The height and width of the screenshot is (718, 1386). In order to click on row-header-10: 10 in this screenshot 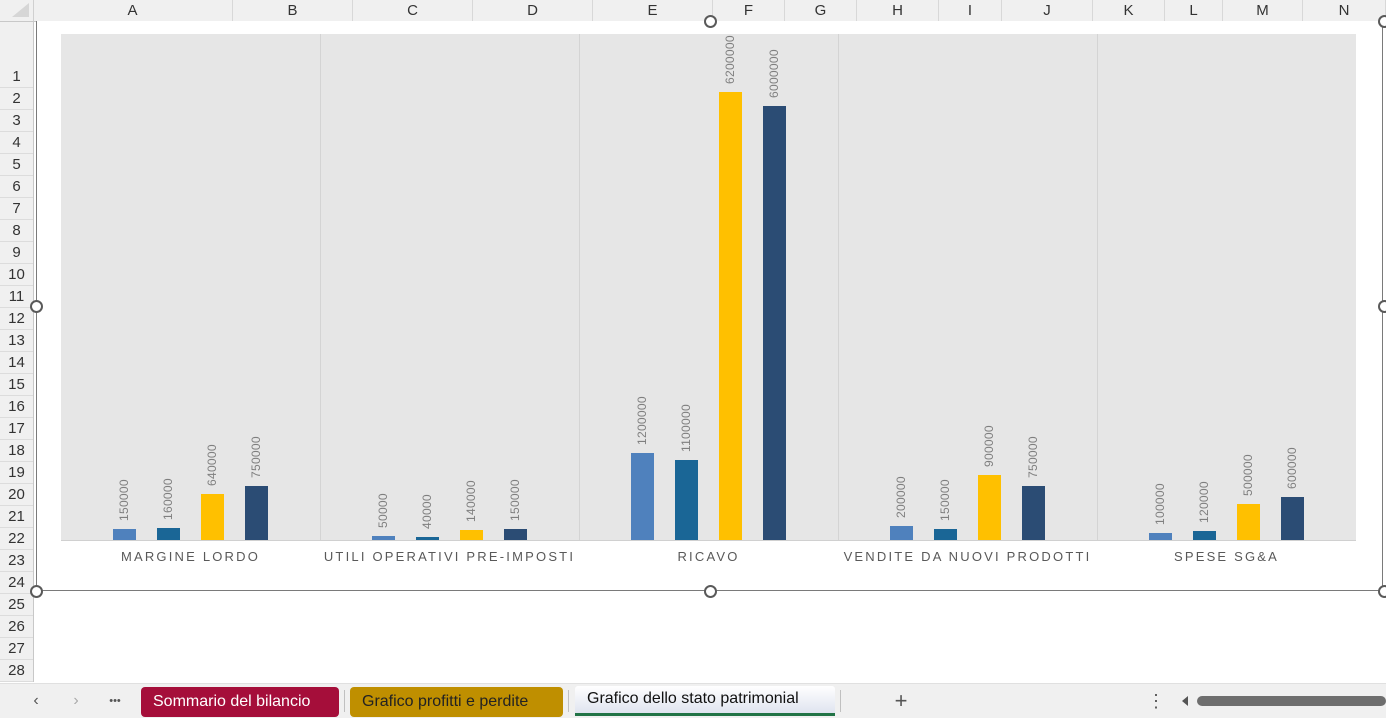, I will do `click(16, 275)`.